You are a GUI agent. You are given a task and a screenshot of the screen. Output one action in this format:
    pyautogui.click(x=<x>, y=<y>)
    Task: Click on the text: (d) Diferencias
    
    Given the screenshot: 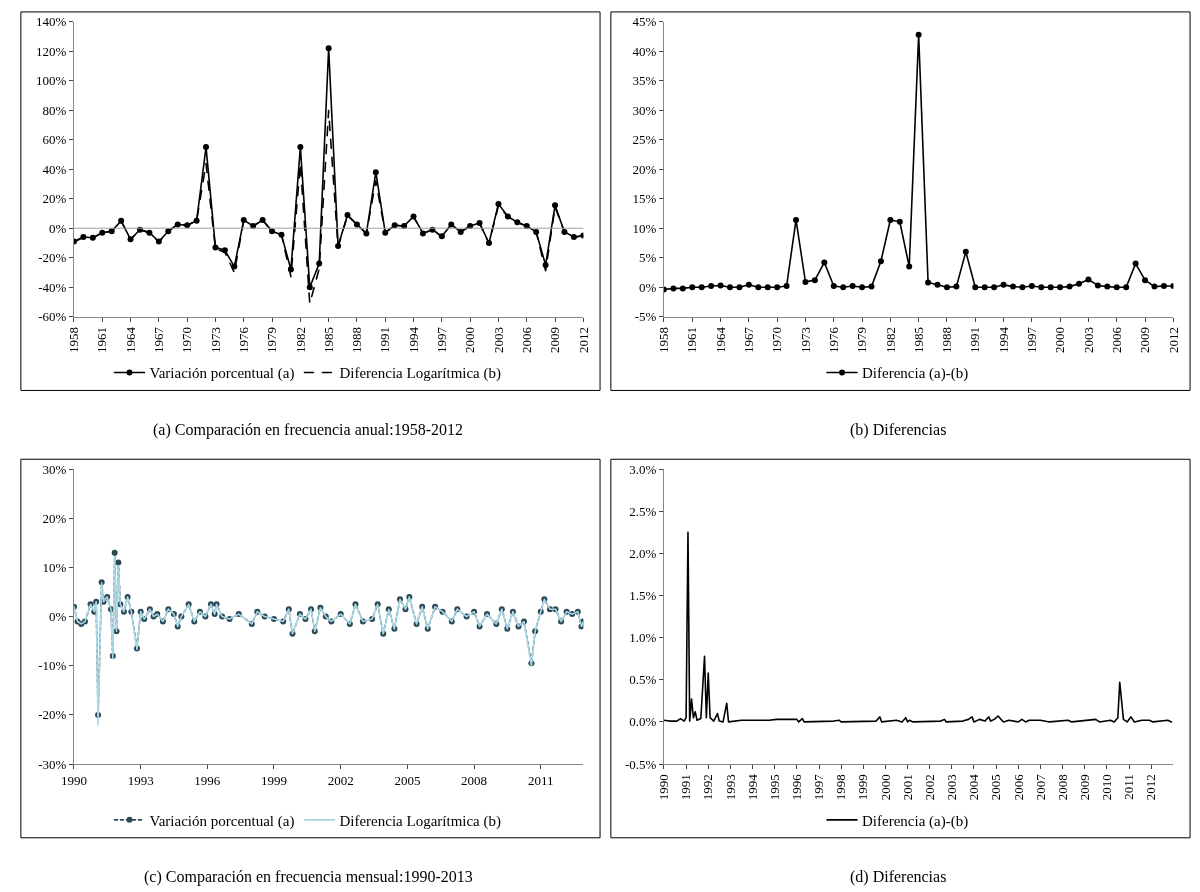 What is the action you would take?
    pyautogui.click(x=898, y=877)
    